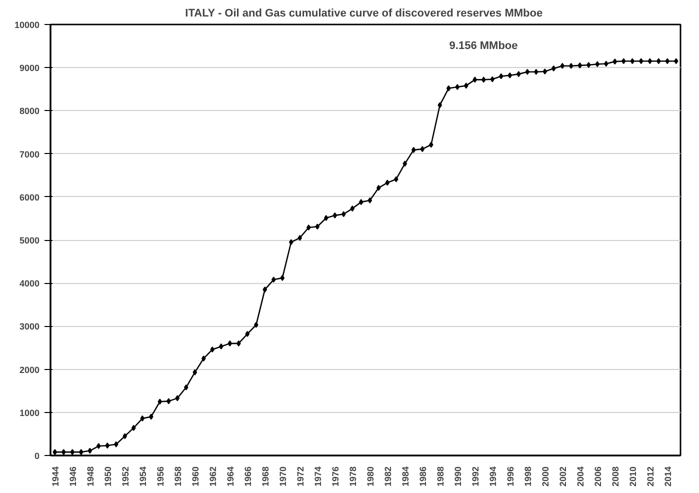 The height and width of the screenshot is (493, 699). I want to click on x-tick-label: 1998, so click(527, 476).